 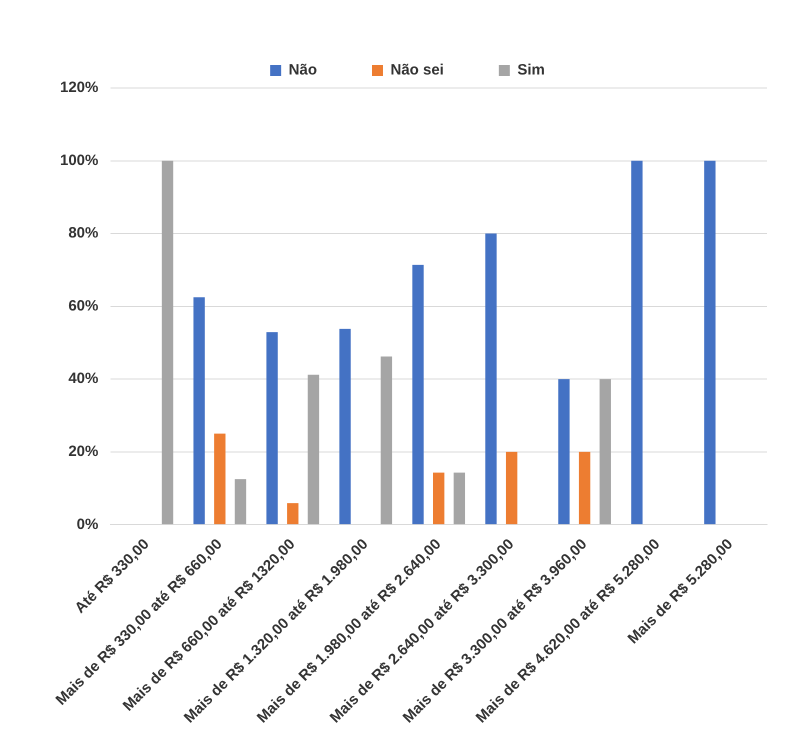 I want to click on y-tick-label: 80%, so click(x=83, y=233).